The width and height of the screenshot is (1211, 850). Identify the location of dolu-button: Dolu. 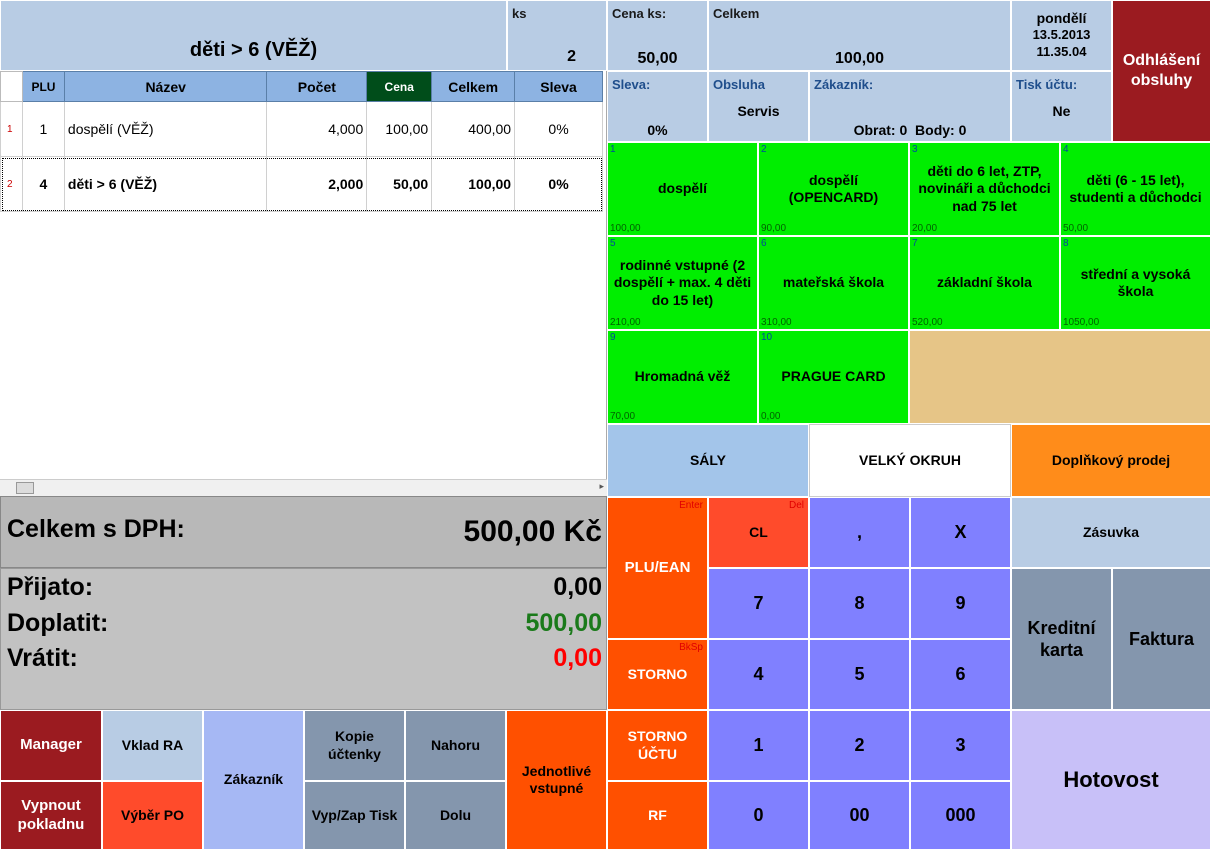
(455, 815).